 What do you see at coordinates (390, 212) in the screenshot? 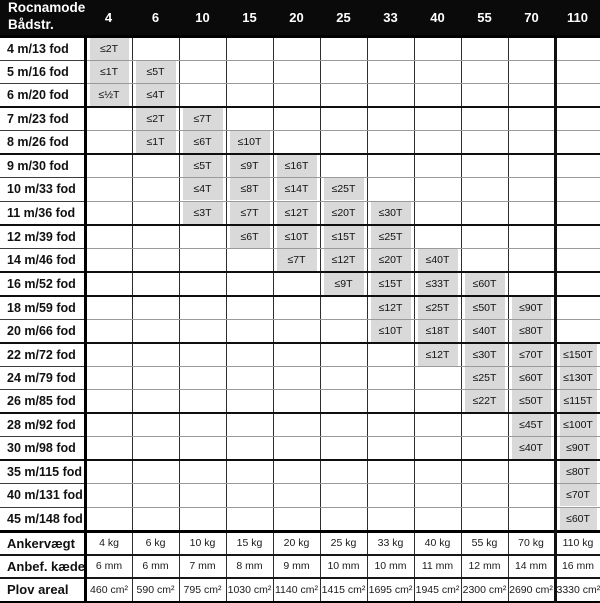
I see `capacity-value: ≤30T` at bounding box center [390, 212].